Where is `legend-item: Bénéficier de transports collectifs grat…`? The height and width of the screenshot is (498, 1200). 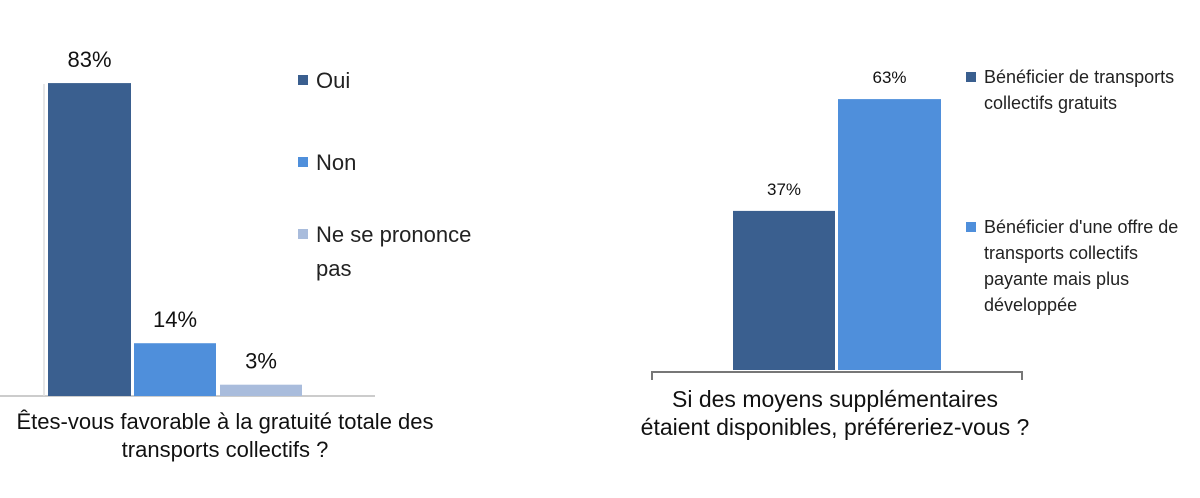
legend-item: Bénéficier de transports collectifs grat… is located at coordinates (1076, 90).